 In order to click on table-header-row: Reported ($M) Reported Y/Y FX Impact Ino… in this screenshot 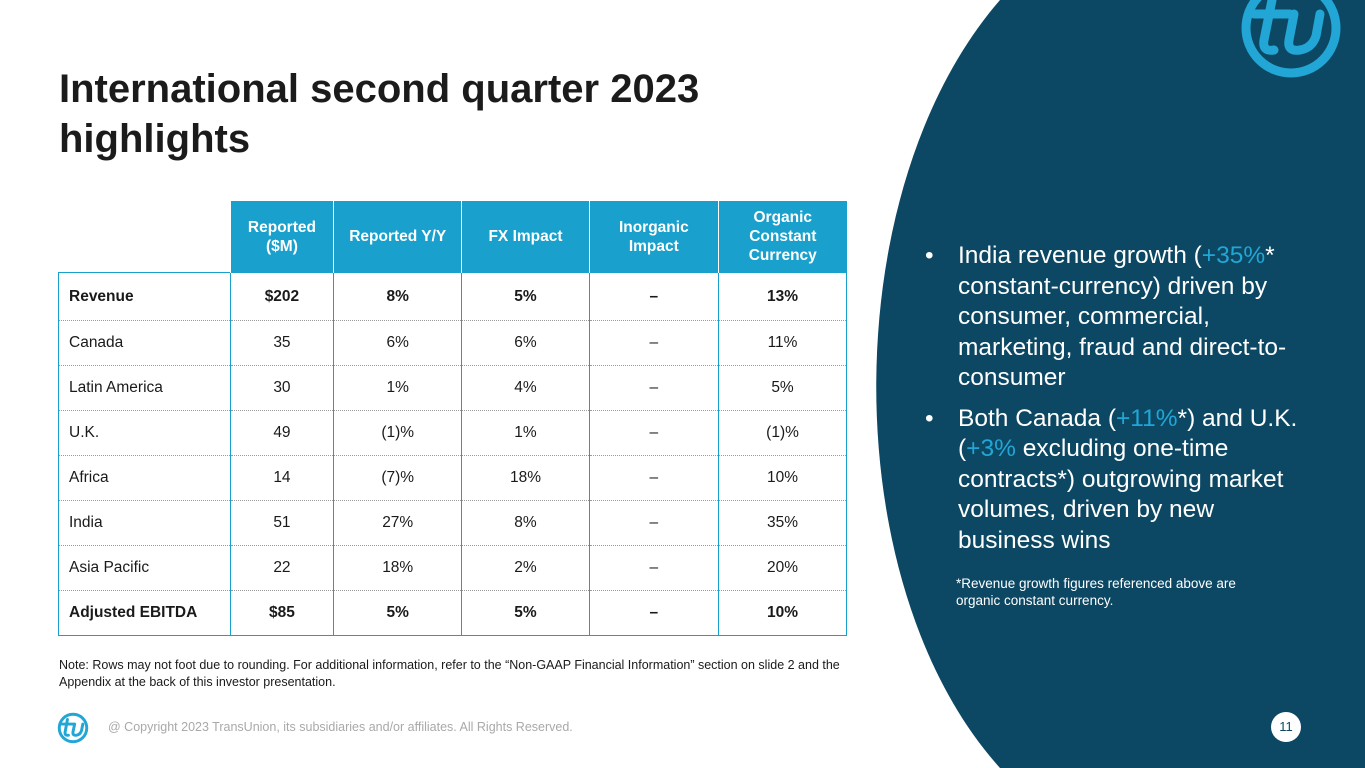, I will do `click(452, 237)`.